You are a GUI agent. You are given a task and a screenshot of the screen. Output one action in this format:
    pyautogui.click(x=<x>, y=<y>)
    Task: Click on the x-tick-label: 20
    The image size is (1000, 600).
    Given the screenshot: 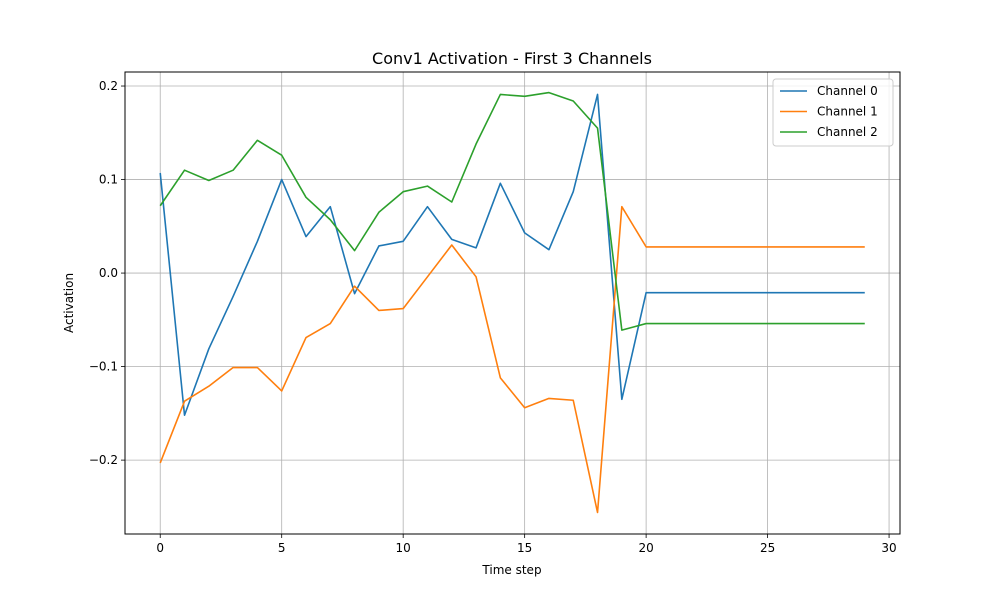 What is the action you would take?
    pyautogui.click(x=645, y=548)
    